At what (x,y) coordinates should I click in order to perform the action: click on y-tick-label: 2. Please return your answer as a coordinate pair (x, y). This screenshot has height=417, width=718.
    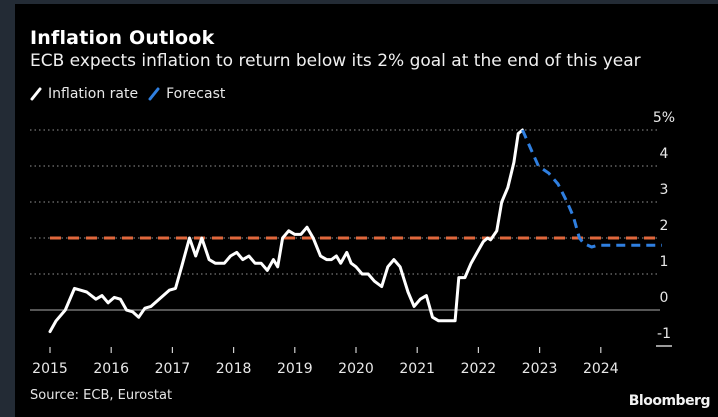
    Looking at the image, I should click on (664, 226).